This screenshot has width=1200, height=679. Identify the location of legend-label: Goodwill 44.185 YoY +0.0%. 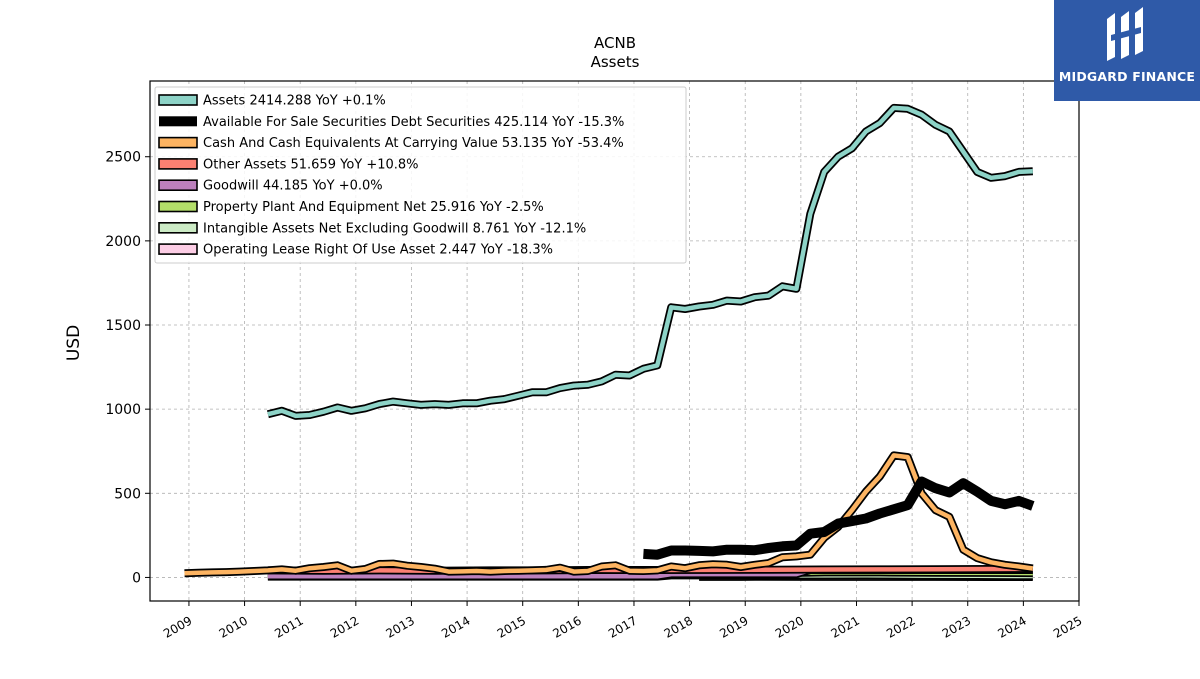
(293, 186).